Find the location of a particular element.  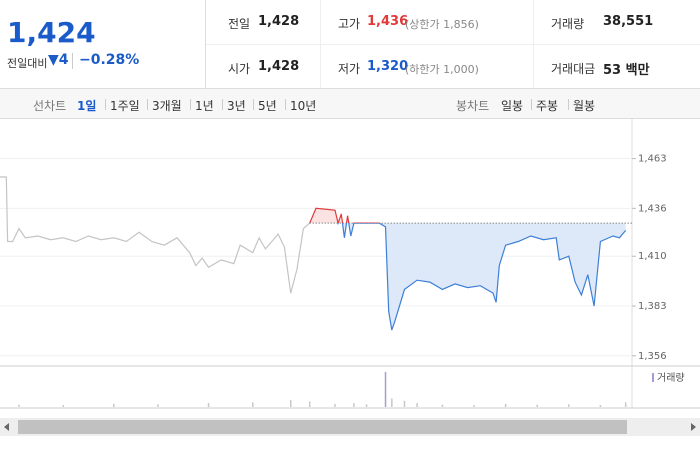

stat-note: (상한가 1,856) is located at coordinates (442, 24).